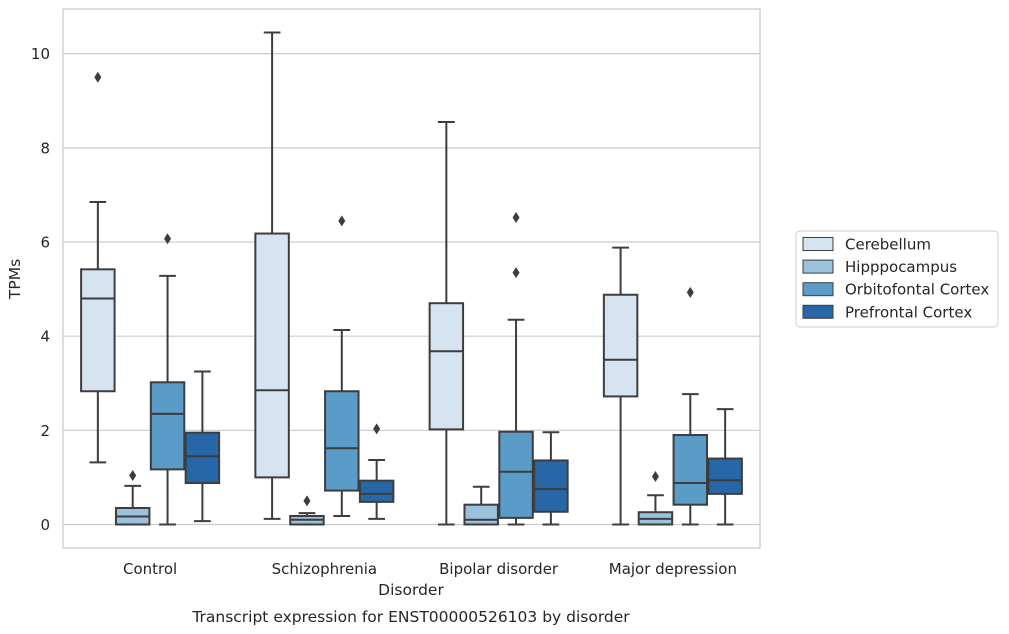 This screenshot has height=634, width=1009. What do you see at coordinates (45, 431) in the screenshot?
I see `y-tick-label: 2` at bounding box center [45, 431].